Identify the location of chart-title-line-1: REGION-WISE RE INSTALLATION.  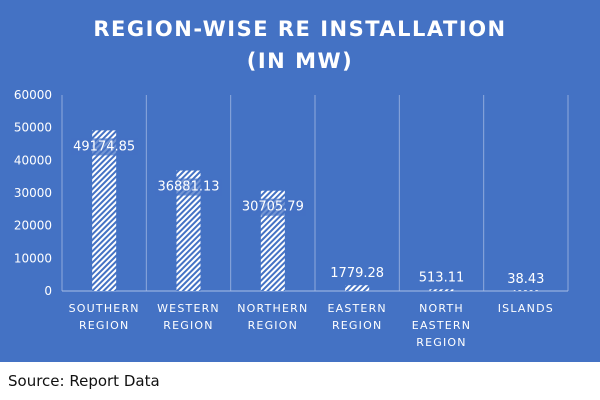
(299, 29).